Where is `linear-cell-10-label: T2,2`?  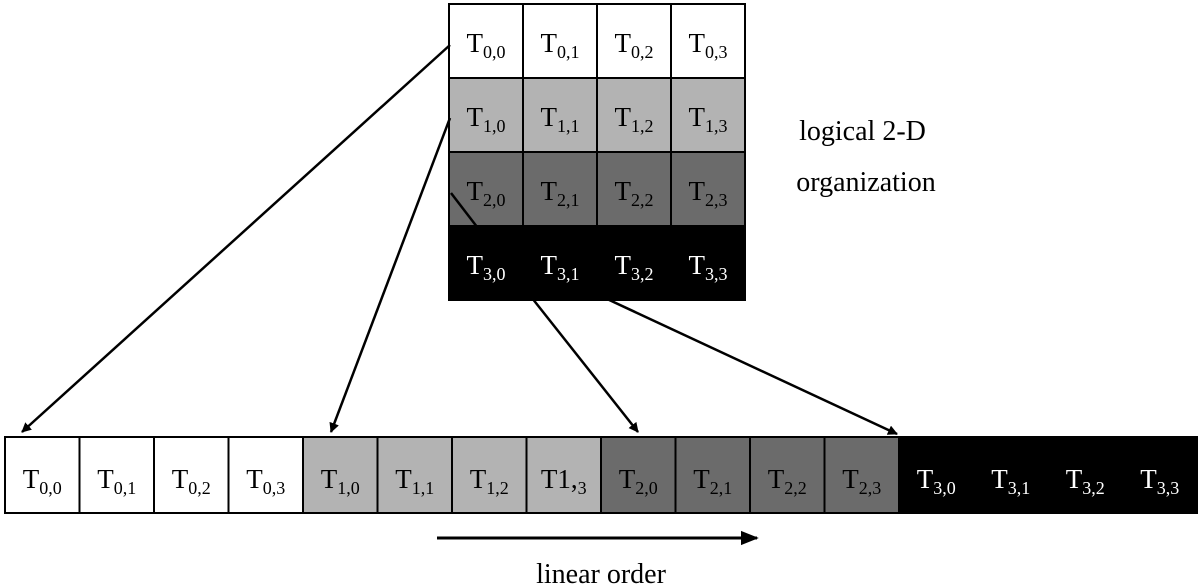
linear-cell-10-label: T2,2 is located at coordinates (787, 481).